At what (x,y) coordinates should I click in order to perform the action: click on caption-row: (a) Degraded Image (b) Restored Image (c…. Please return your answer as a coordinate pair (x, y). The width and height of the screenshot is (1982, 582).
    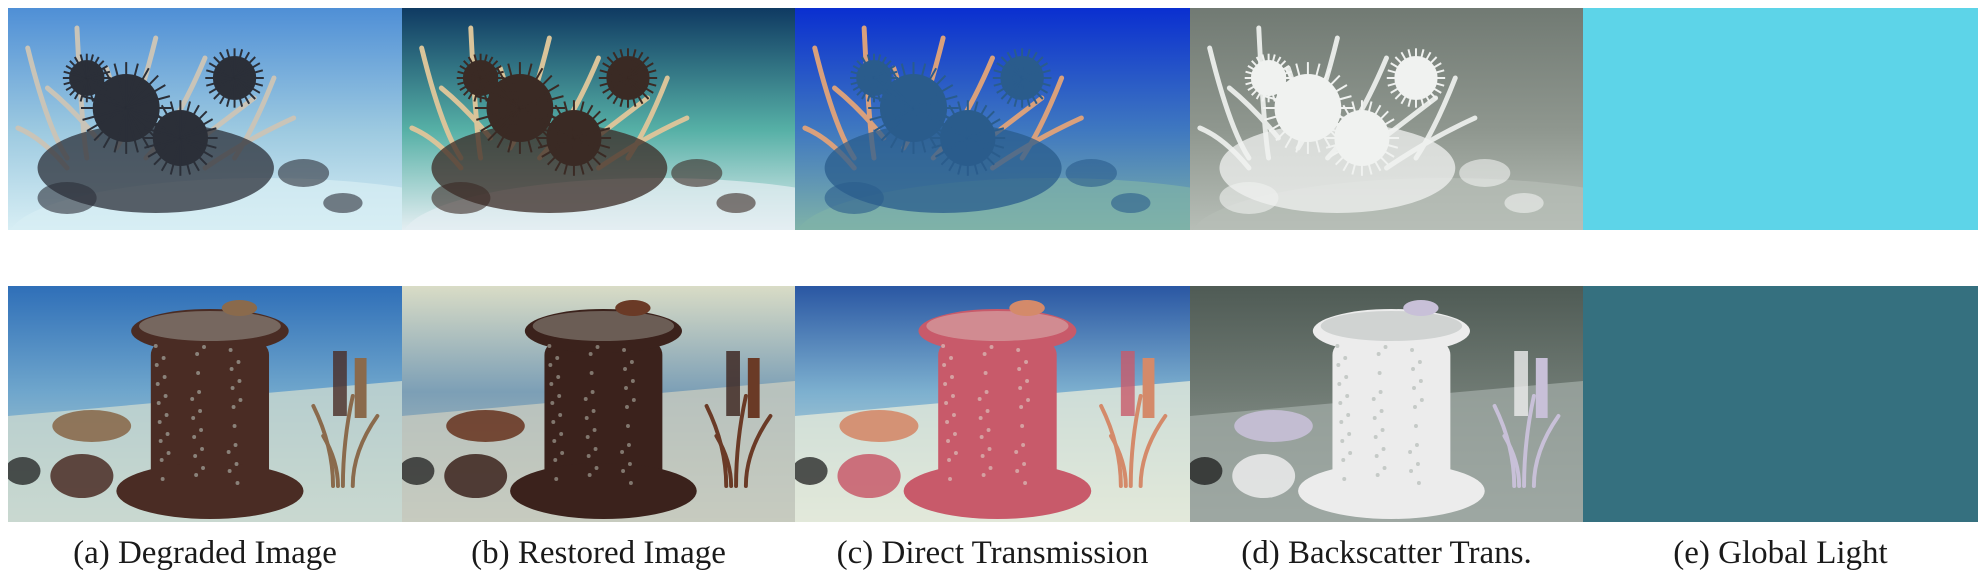
    Looking at the image, I should click on (993, 553).